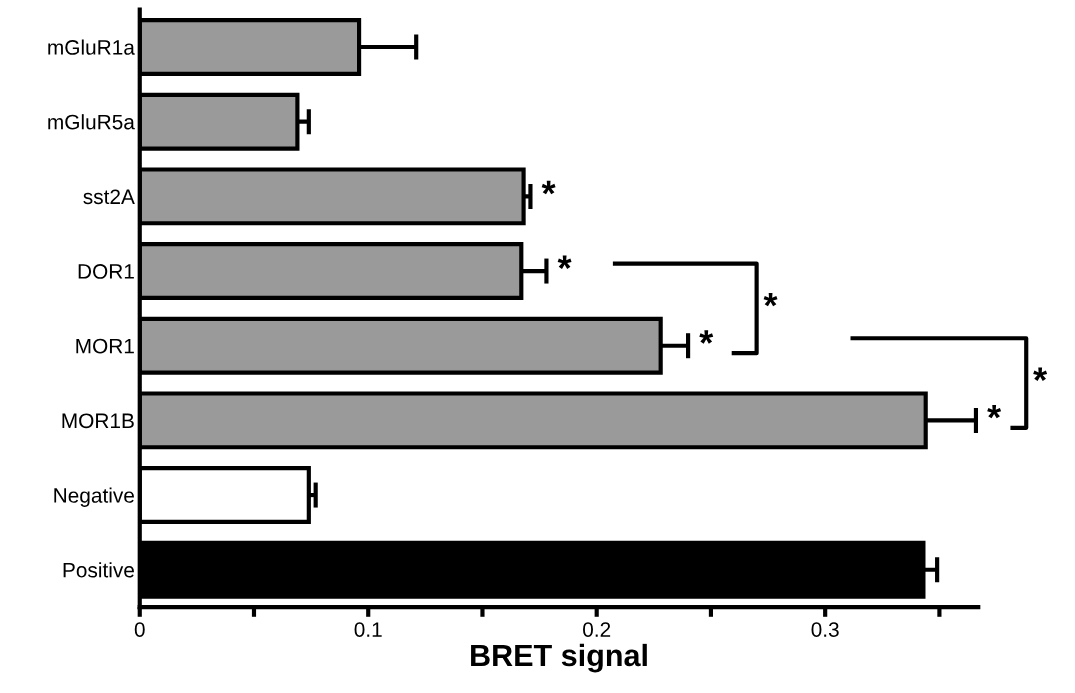 The width and height of the screenshot is (1075, 693). What do you see at coordinates (106, 271) in the screenshot?
I see `y-tick-label: DOR1` at bounding box center [106, 271].